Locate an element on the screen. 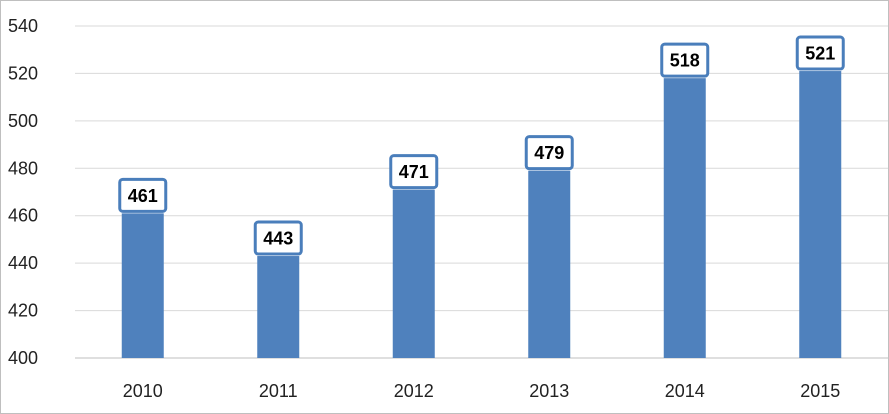 The width and height of the screenshot is (889, 414). y-tick-label: 420 is located at coordinates (23, 311).